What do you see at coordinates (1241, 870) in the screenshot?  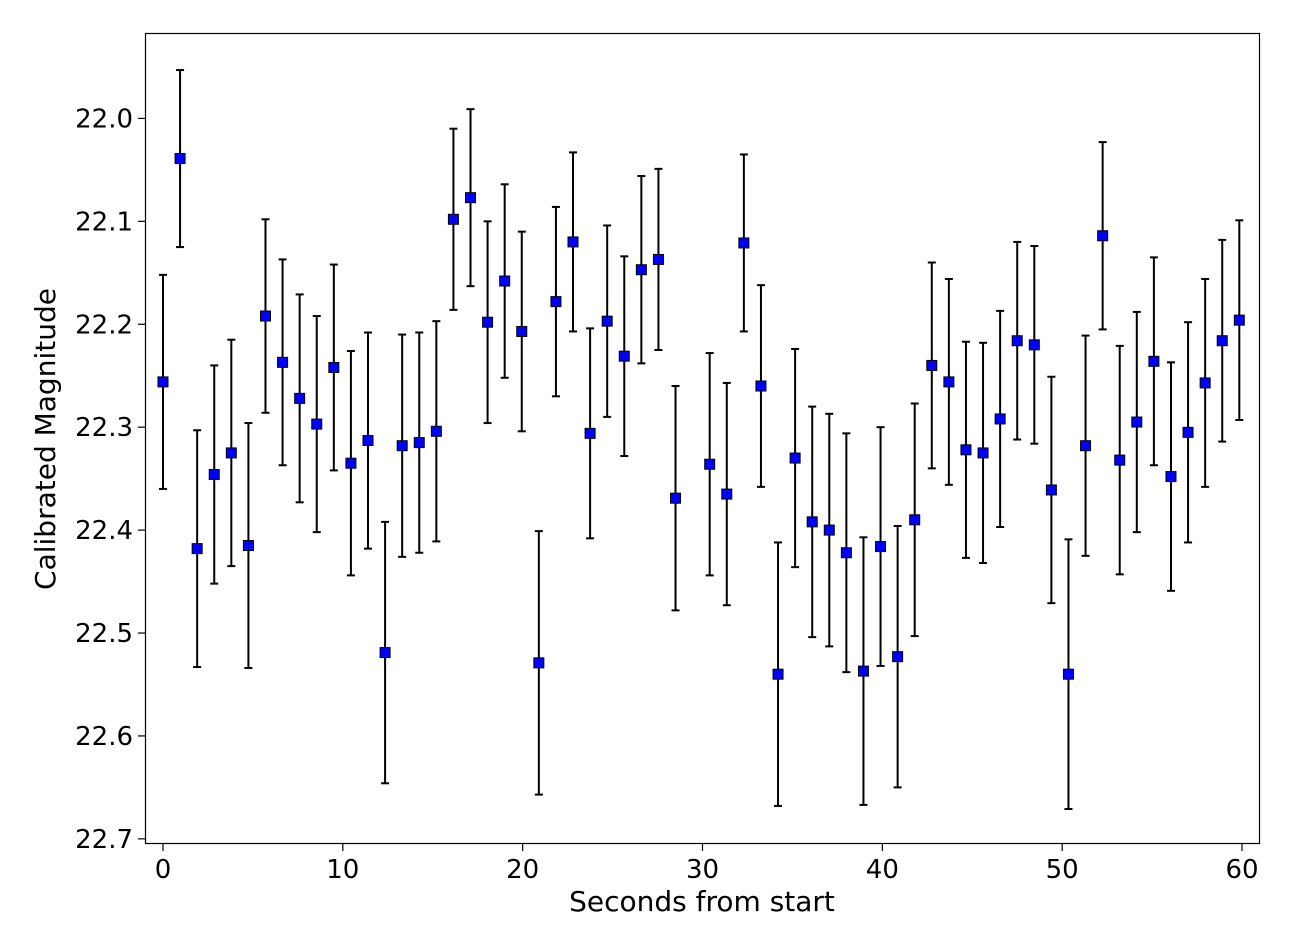 I see `x-tick-label: 60` at bounding box center [1241, 870].